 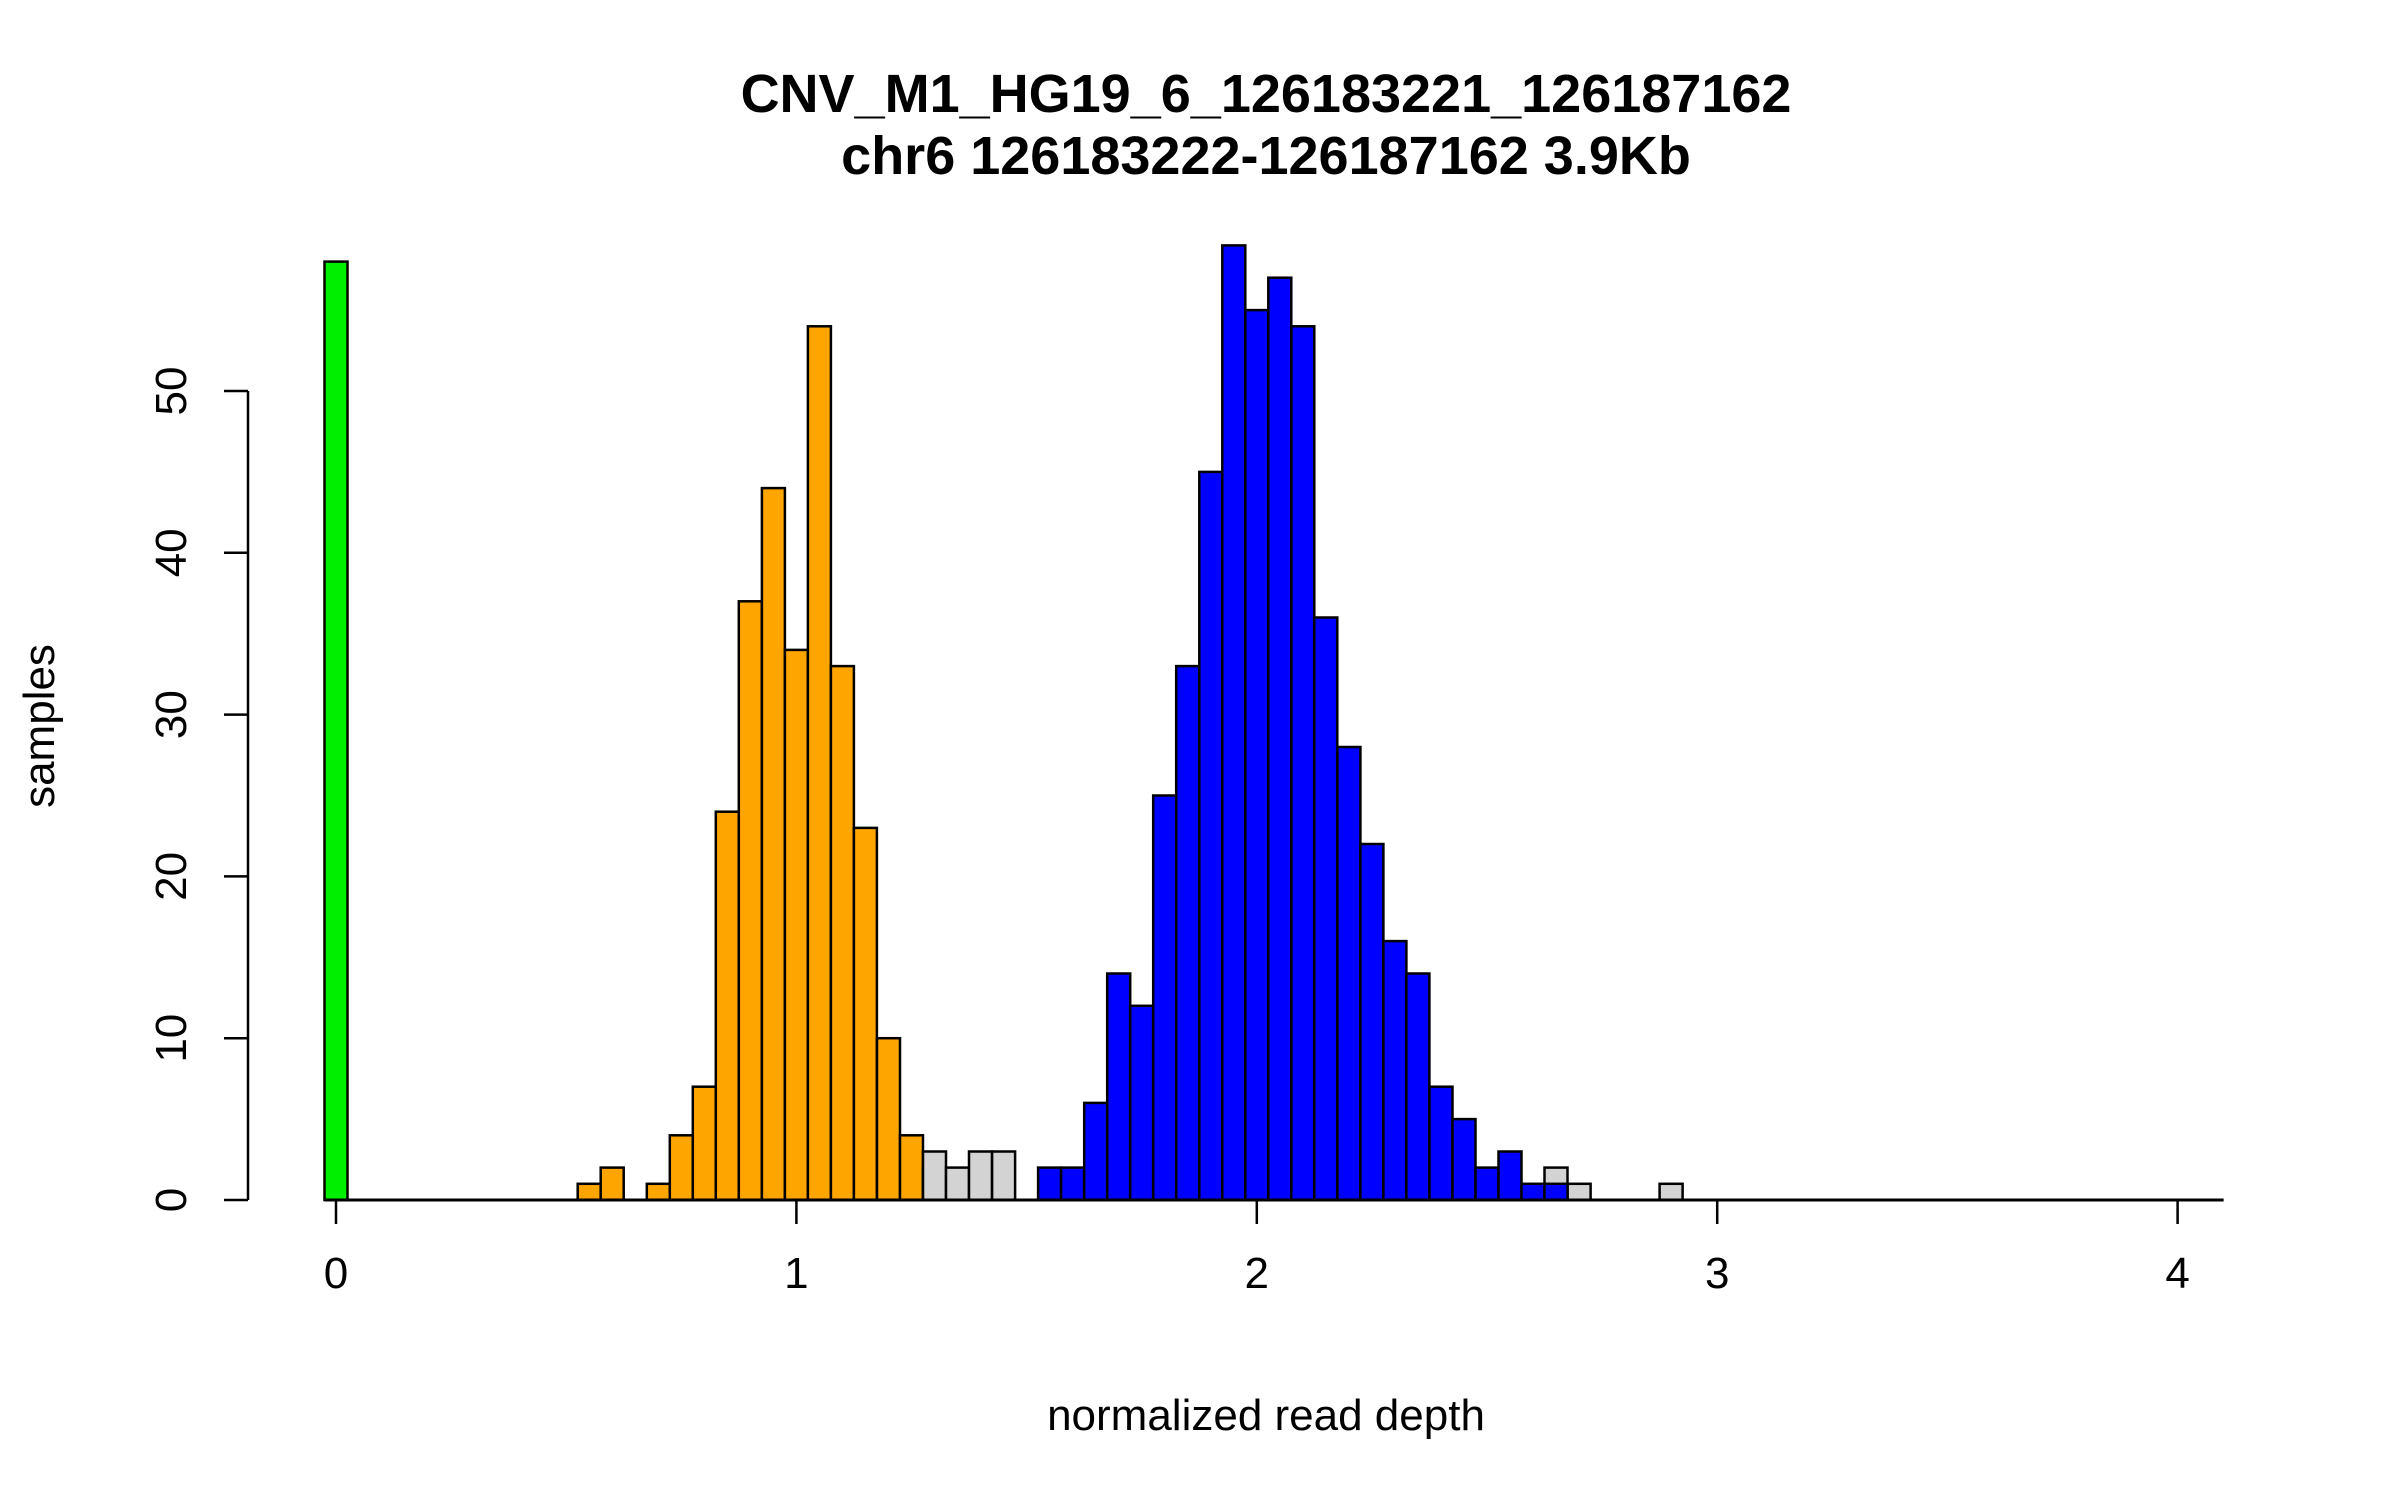 I want to click on y-tick-label: 50, so click(x=171, y=391).